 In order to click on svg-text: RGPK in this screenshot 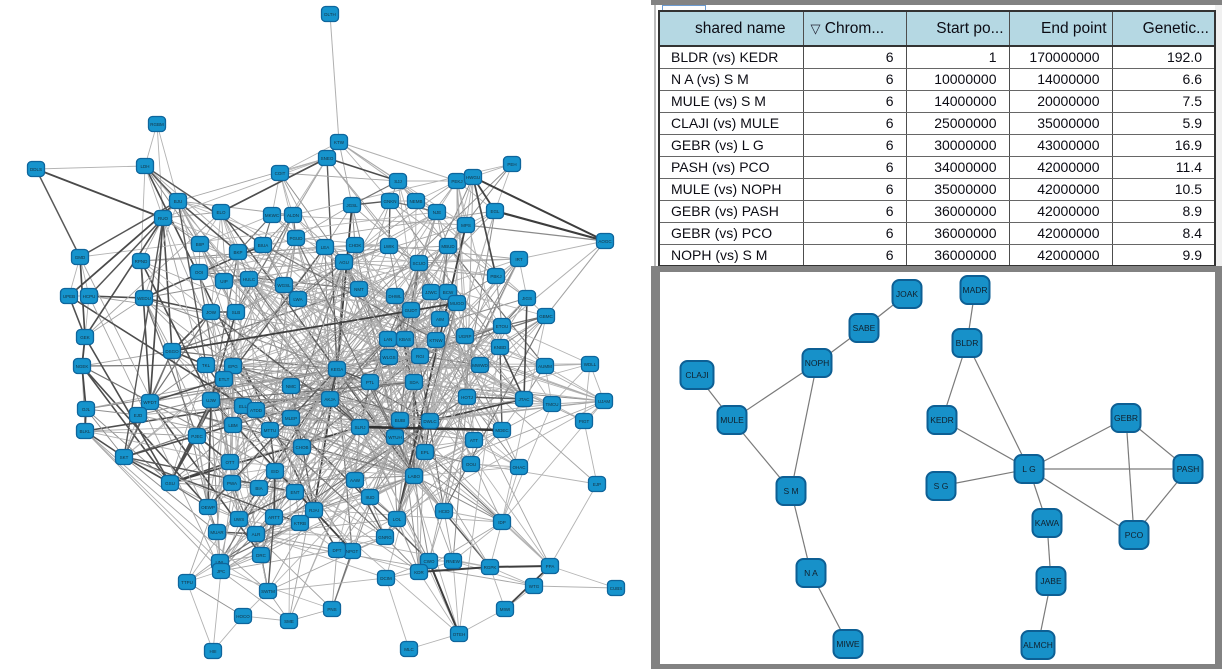, I will do `click(490, 567)`.